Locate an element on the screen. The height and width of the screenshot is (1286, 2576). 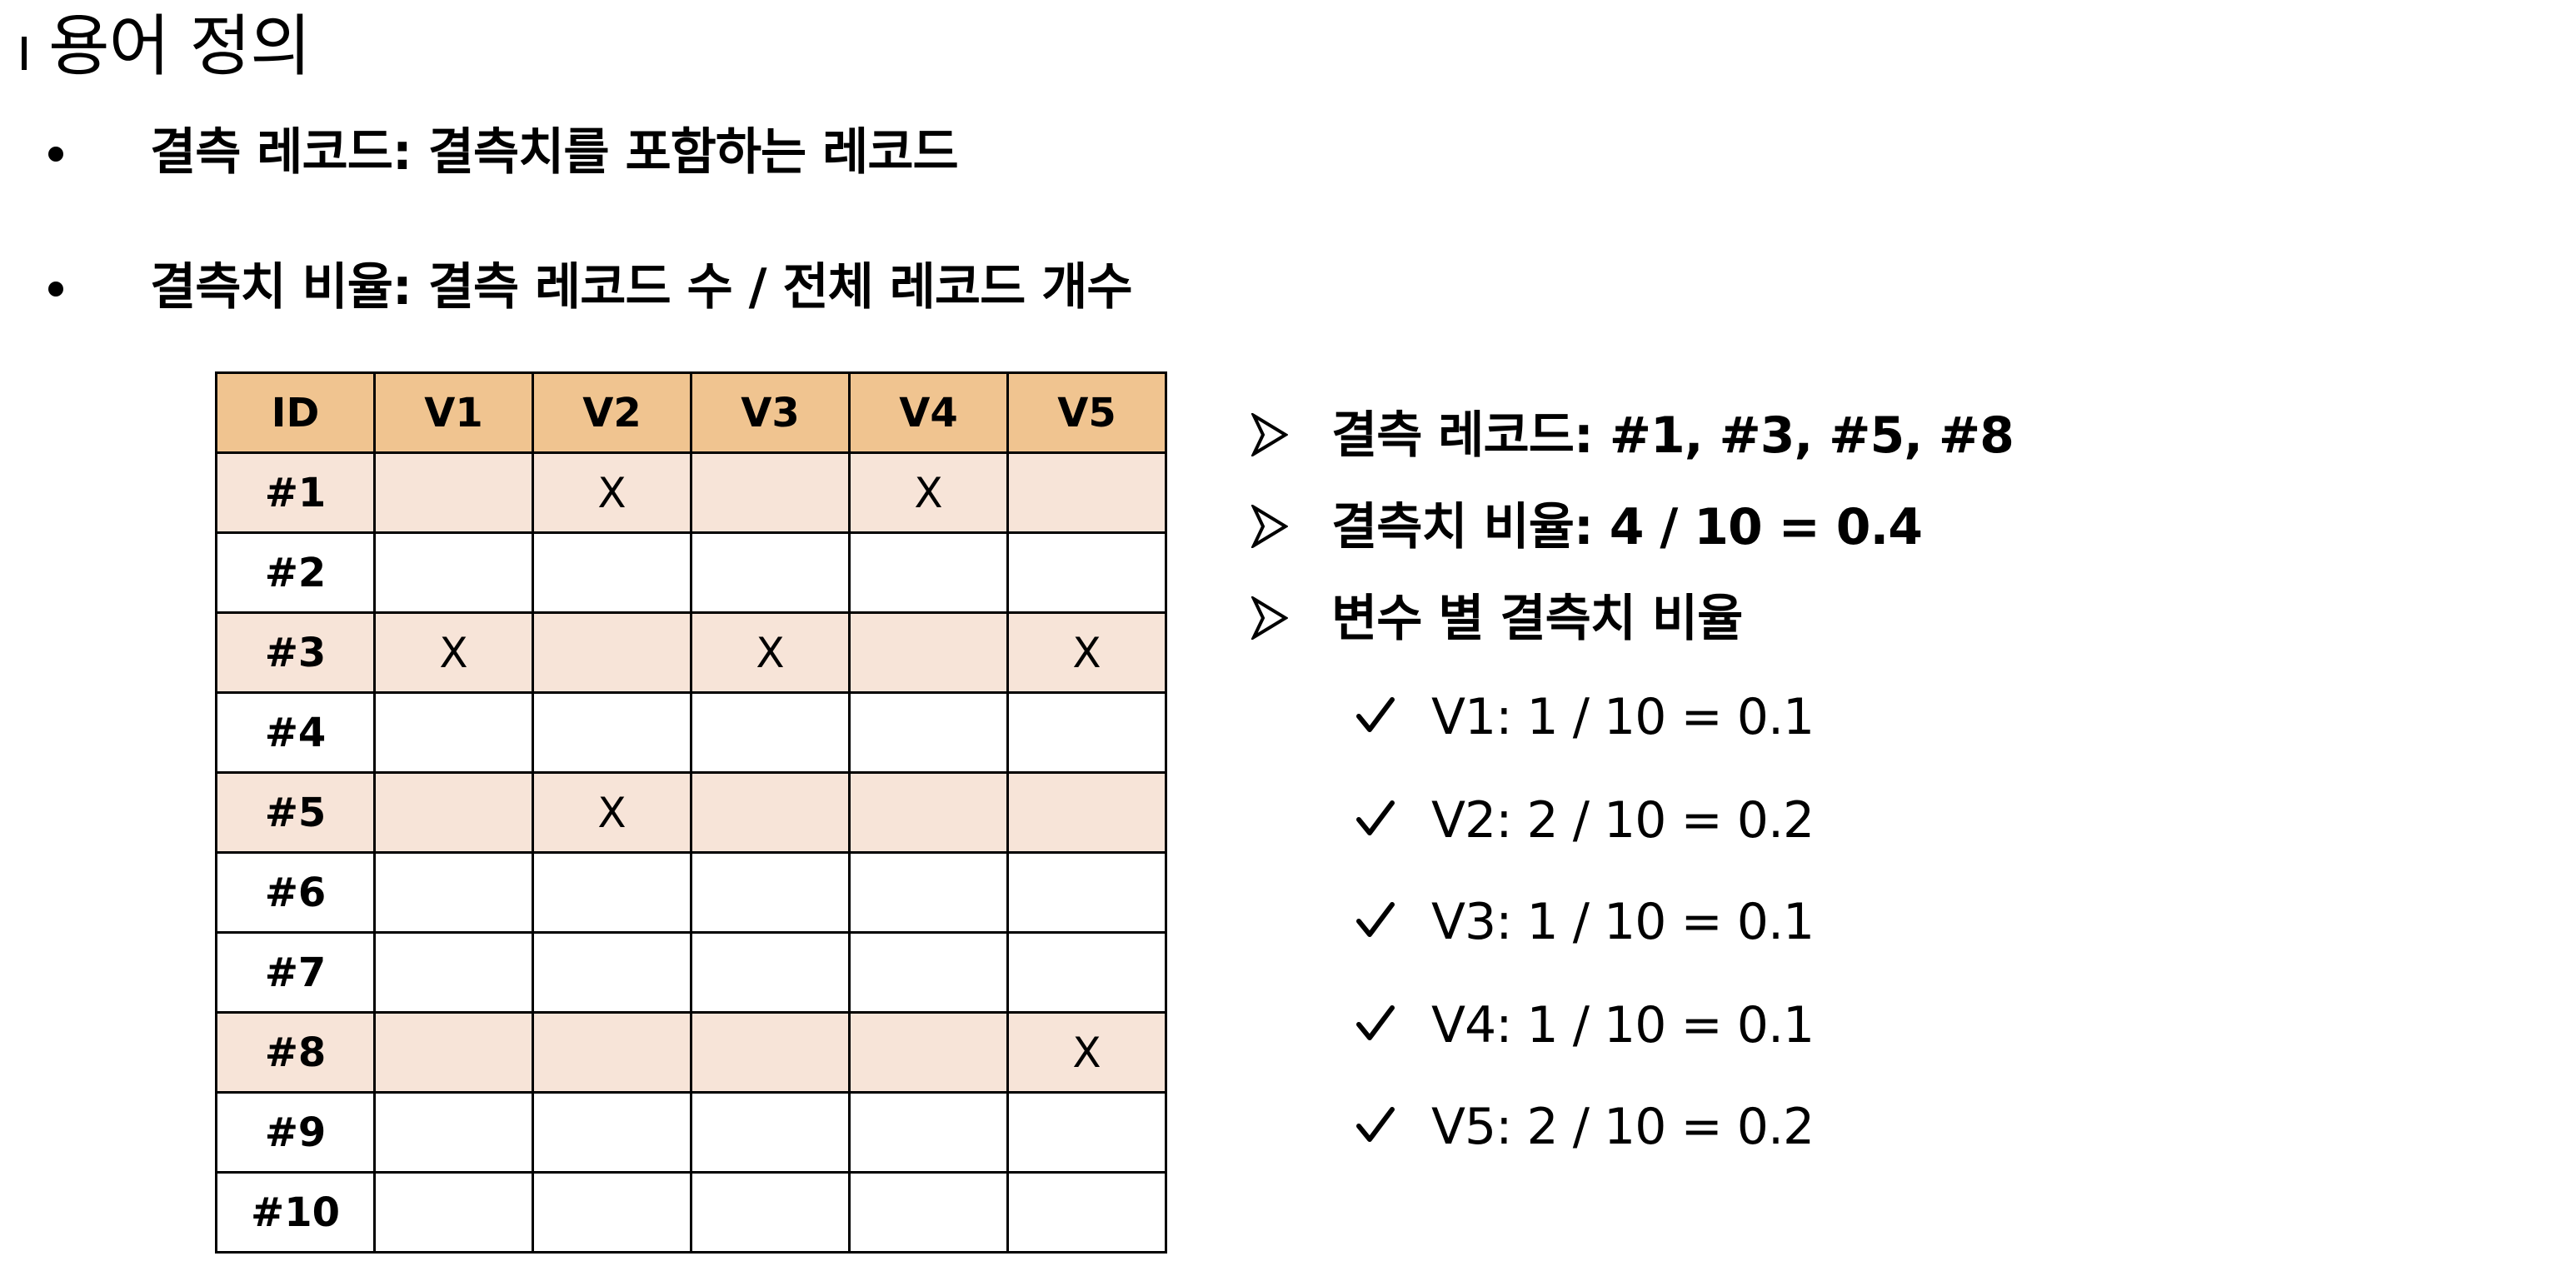
record-id-cell: #10 is located at coordinates (295, 1212).